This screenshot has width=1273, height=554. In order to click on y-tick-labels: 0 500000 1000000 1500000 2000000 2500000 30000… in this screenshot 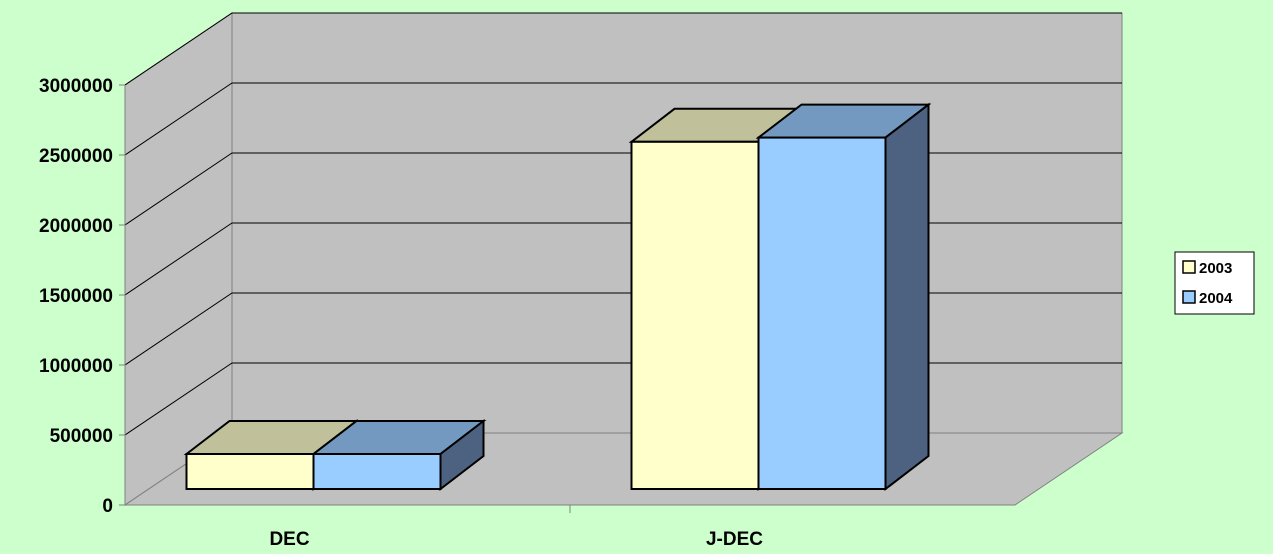, I will do `click(76, 296)`.